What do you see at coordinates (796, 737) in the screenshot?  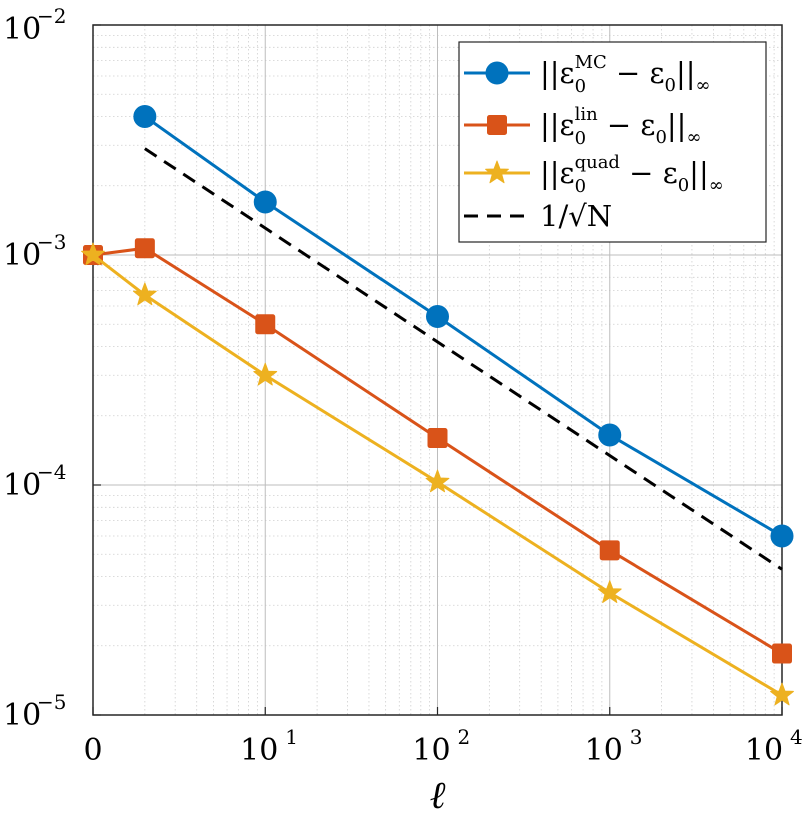 I see `x-tick-exponent: 4` at bounding box center [796, 737].